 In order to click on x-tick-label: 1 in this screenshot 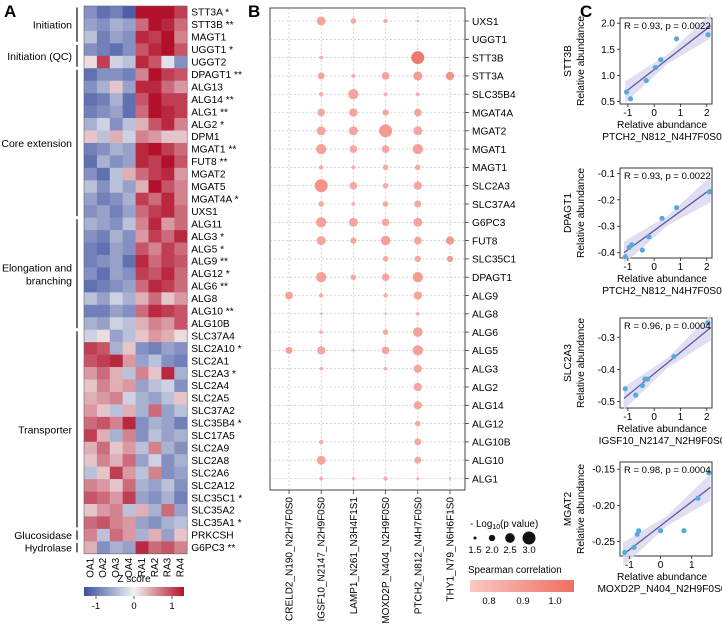, I will do `click(692, 565)`.